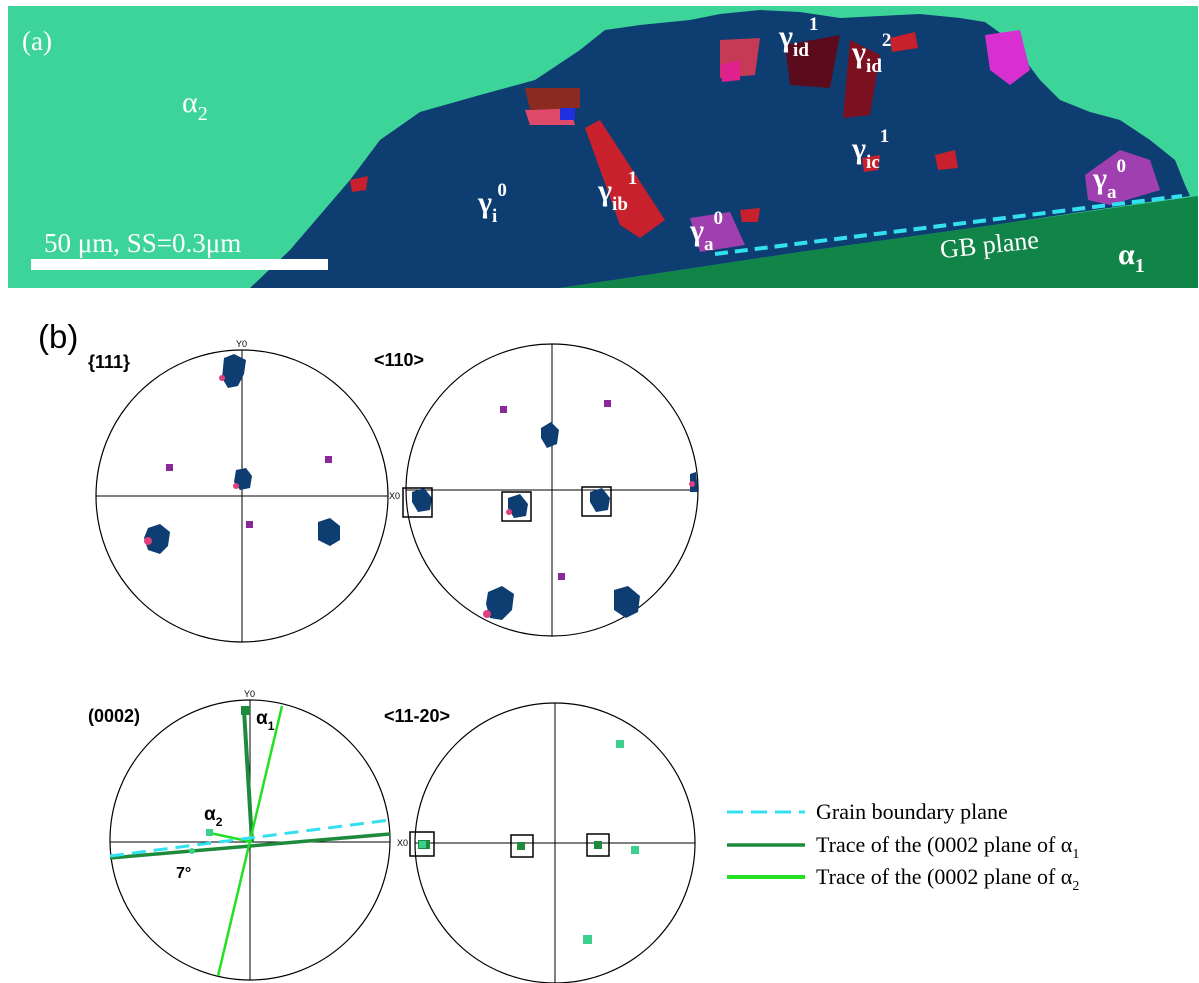 The image size is (1199, 983). I want to click on twin-brown, so click(552, 99).